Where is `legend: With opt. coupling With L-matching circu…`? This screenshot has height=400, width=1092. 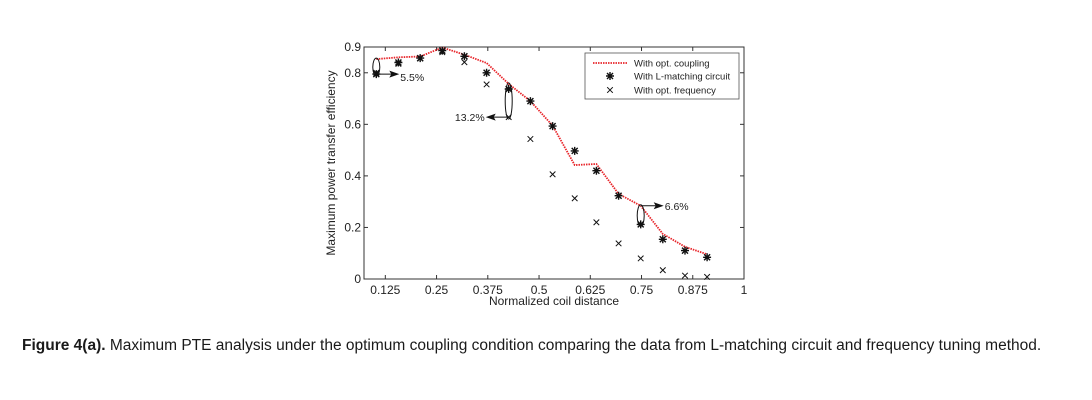
legend: With opt. coupling With L-matching circu… is located at coordinates (662, 76).